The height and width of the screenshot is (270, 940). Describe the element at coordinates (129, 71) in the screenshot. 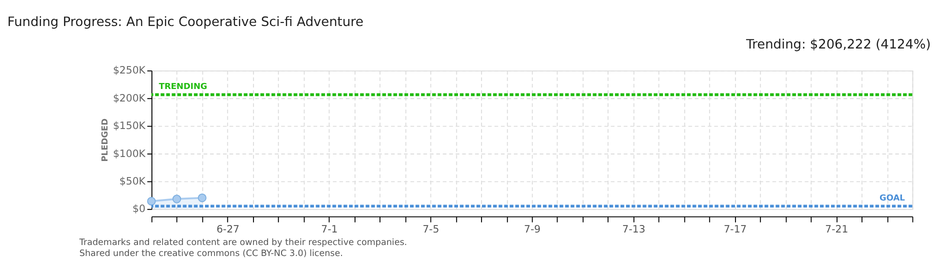

I see `y-tick-label: $250K` at that location.